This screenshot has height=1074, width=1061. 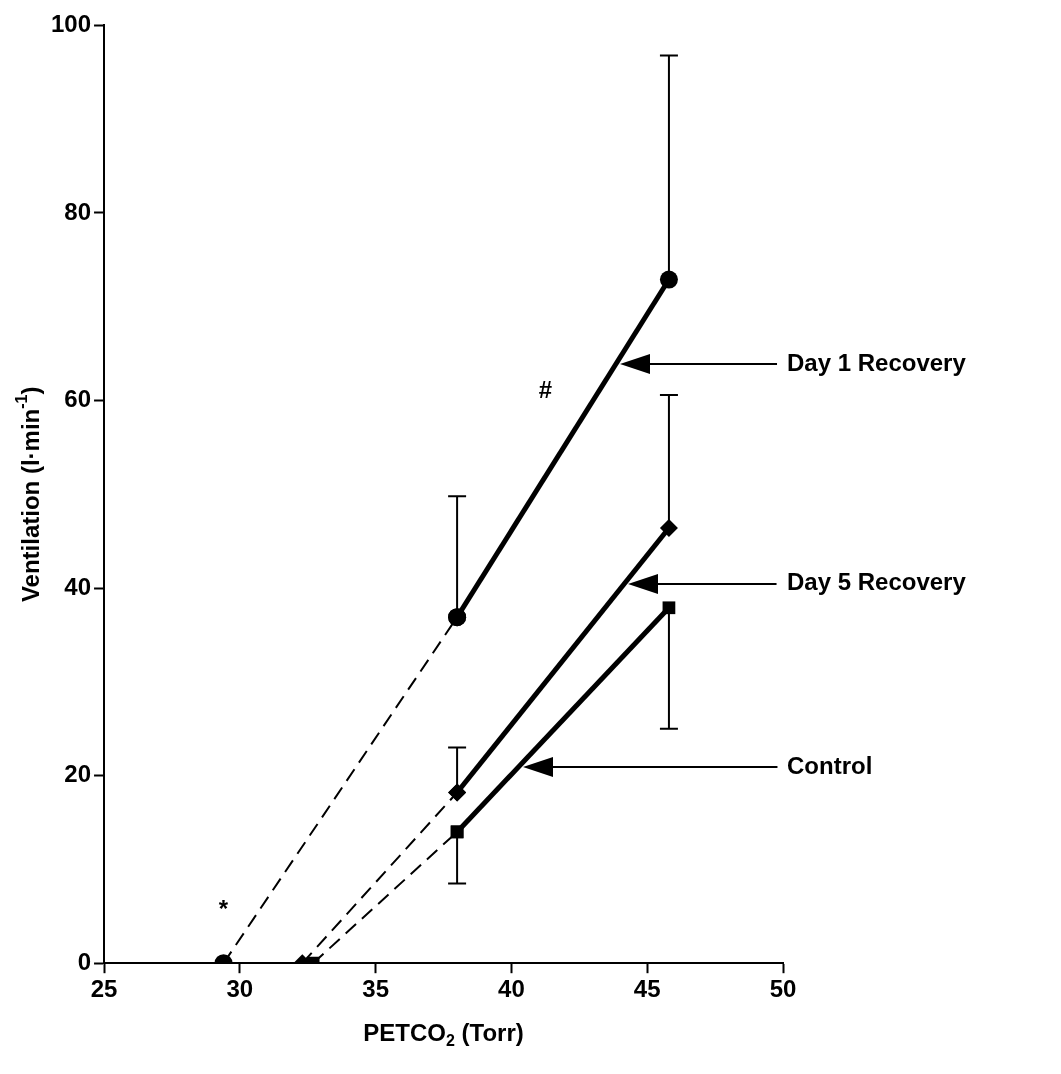 I want to click on x-tick-label: 50, so click(x=783, y=989).